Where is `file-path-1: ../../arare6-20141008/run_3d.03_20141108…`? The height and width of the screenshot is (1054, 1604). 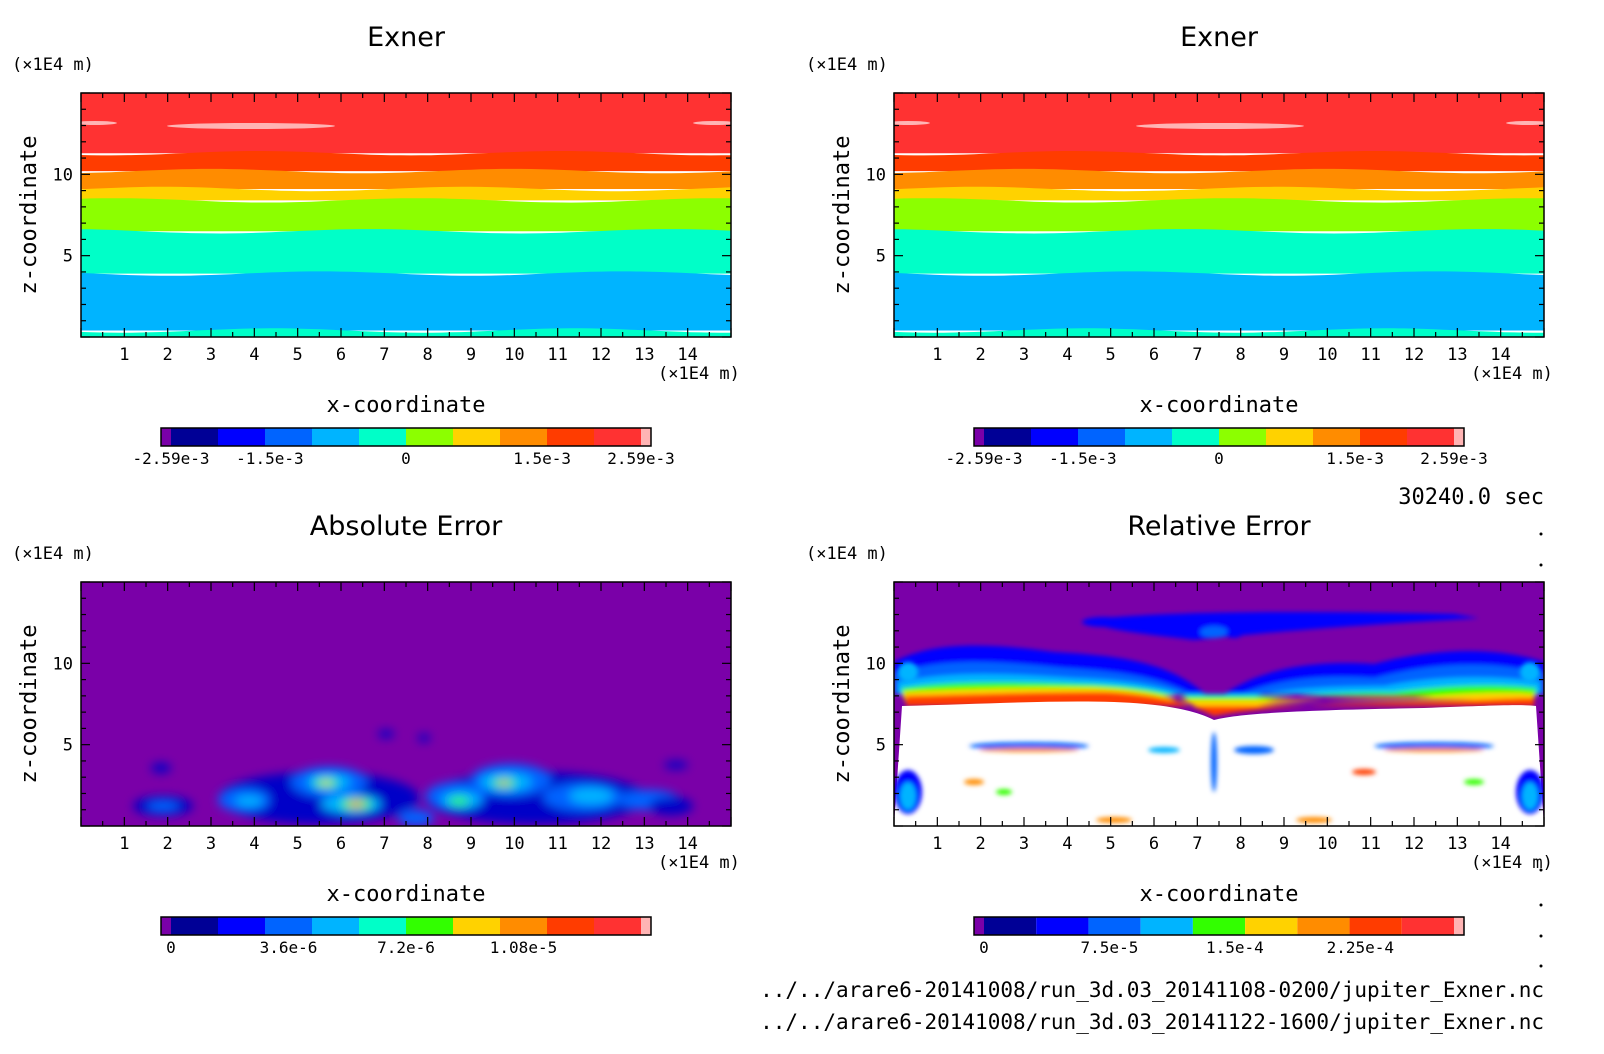 file-path-1: ../../arare6-20141008/run_3d.03_20141108… is located at coordinates (1152, 990).